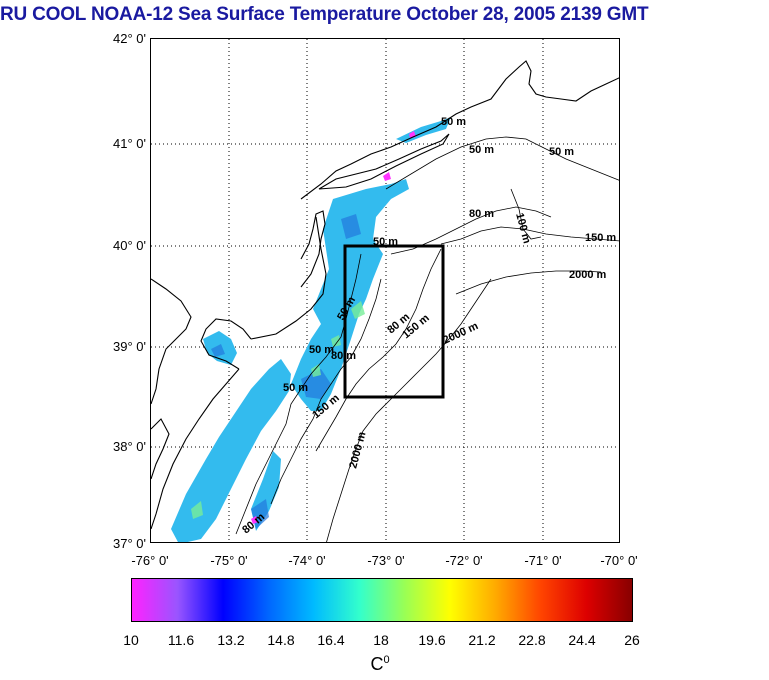 This screenshot has height=680, width=769. What do you see at coordinates (386, 660) in the screenshot?
I see `unit-sup: 0` at bounding box center [386, 660].